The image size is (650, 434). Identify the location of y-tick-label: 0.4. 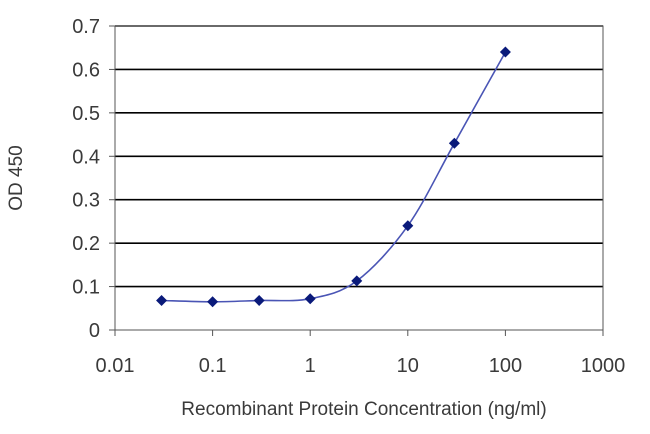
(86, 157).